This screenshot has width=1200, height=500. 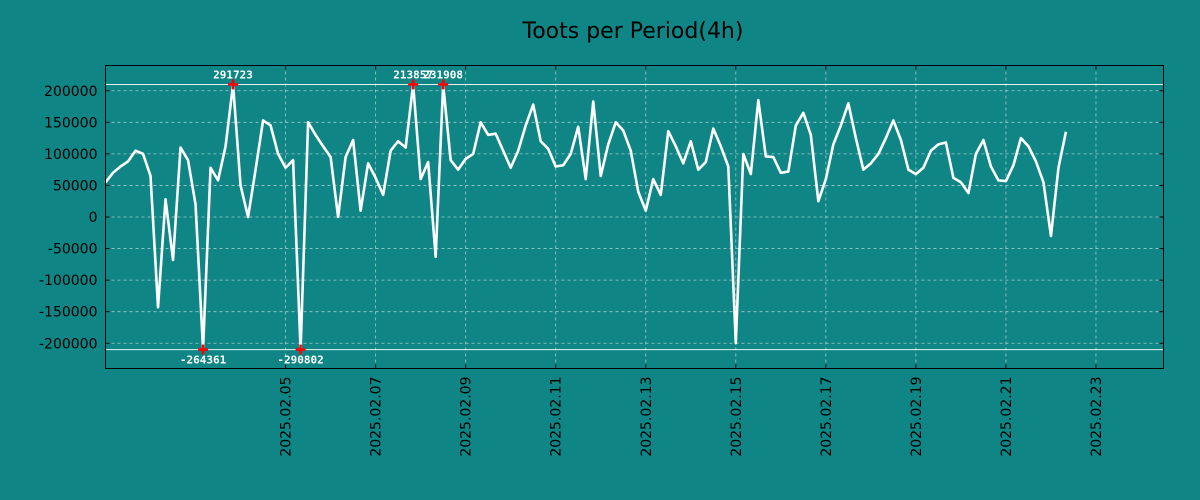 I want to click on y-tick-label: -100000, so click(x=68, y=281).